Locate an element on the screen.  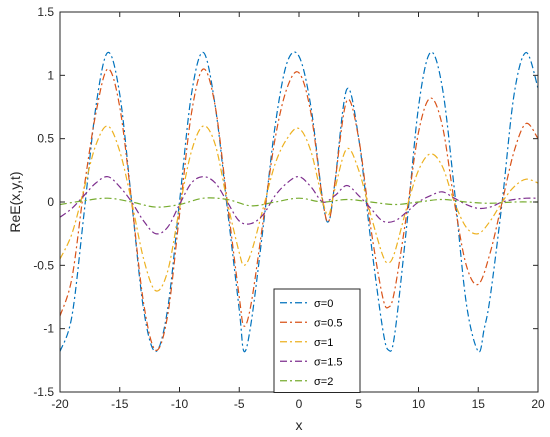
legend-label: σ=0 is located at coordinates (323, 304).